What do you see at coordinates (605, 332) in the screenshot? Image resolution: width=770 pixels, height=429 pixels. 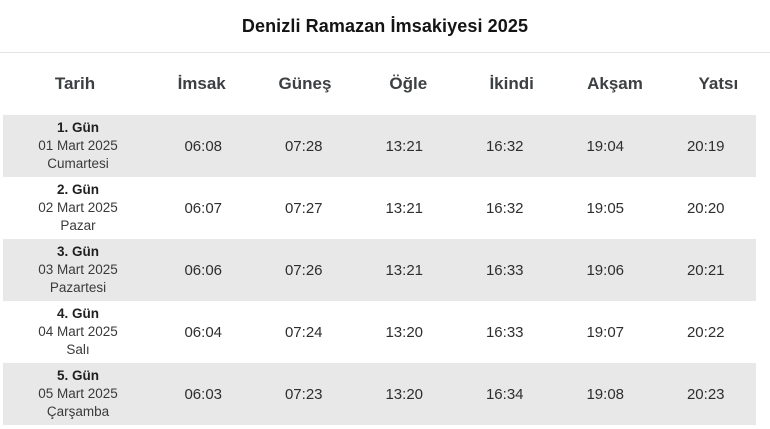 I see `aksam-time: 19:07` at bounding box center [605, 332].